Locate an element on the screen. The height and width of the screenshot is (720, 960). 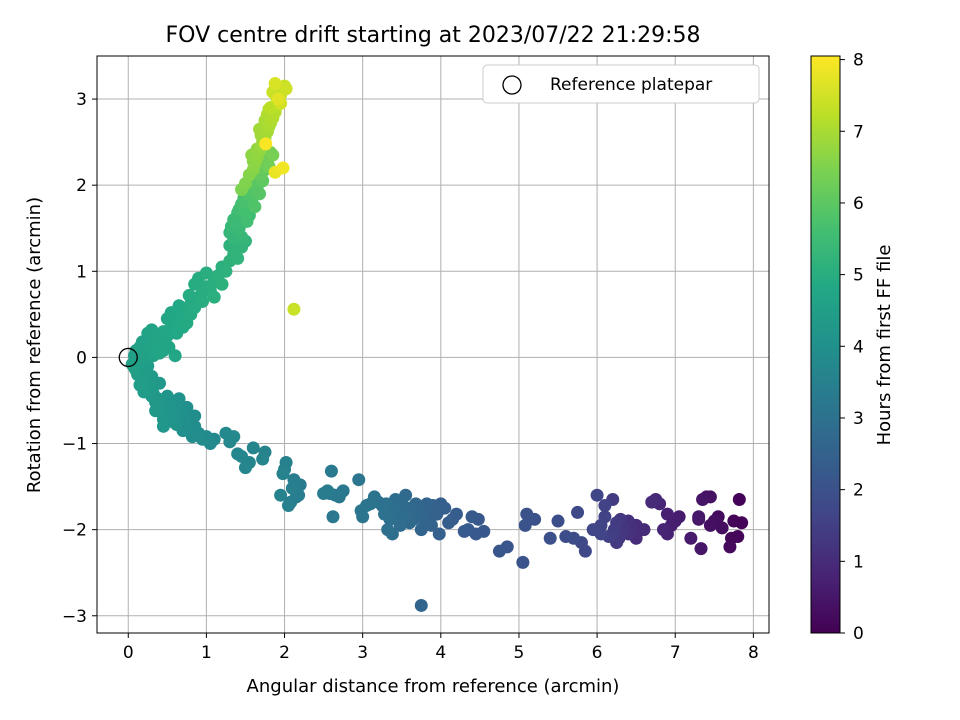
legend-box is located at coordinates (621, 84).